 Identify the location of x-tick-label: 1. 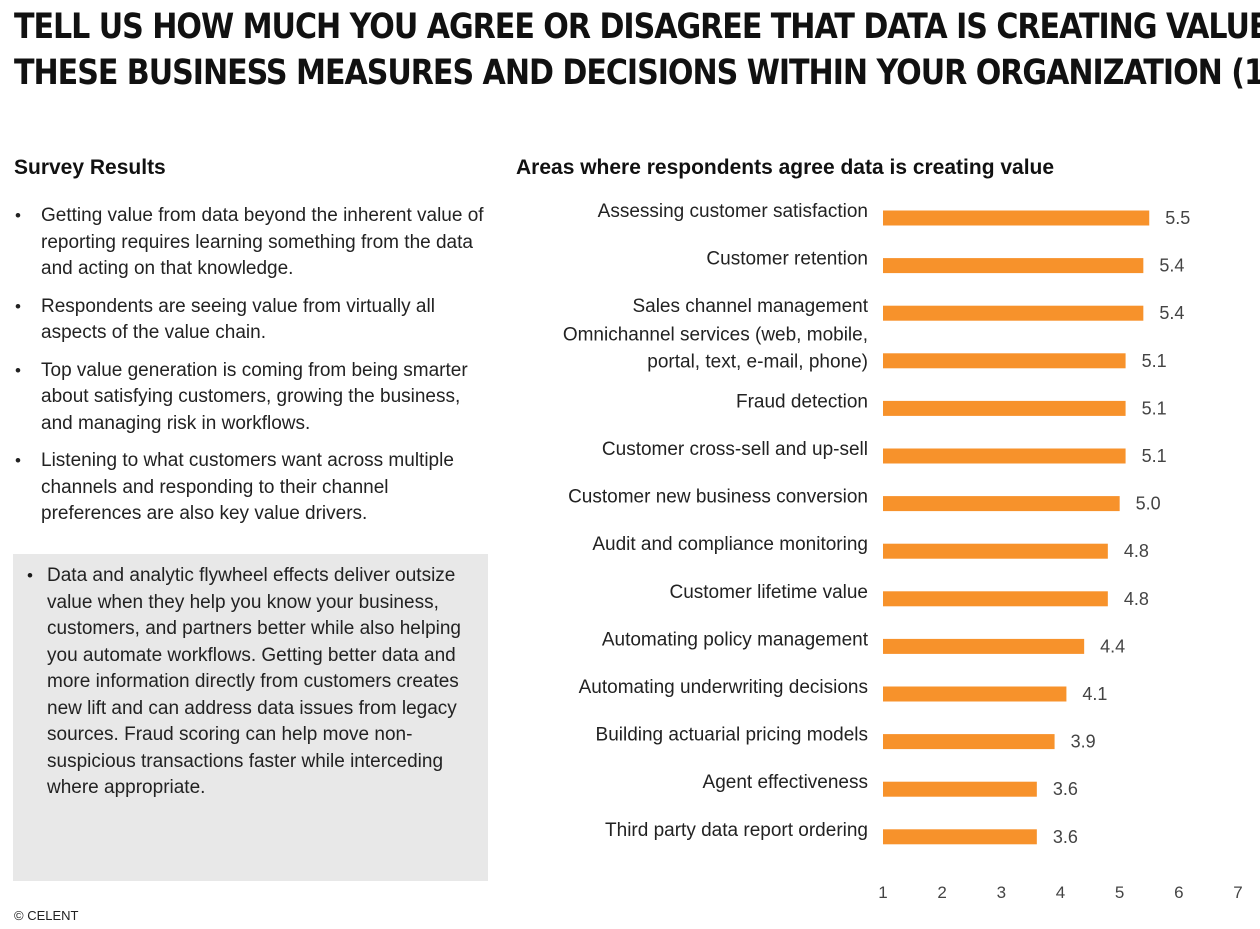
(882, 892).